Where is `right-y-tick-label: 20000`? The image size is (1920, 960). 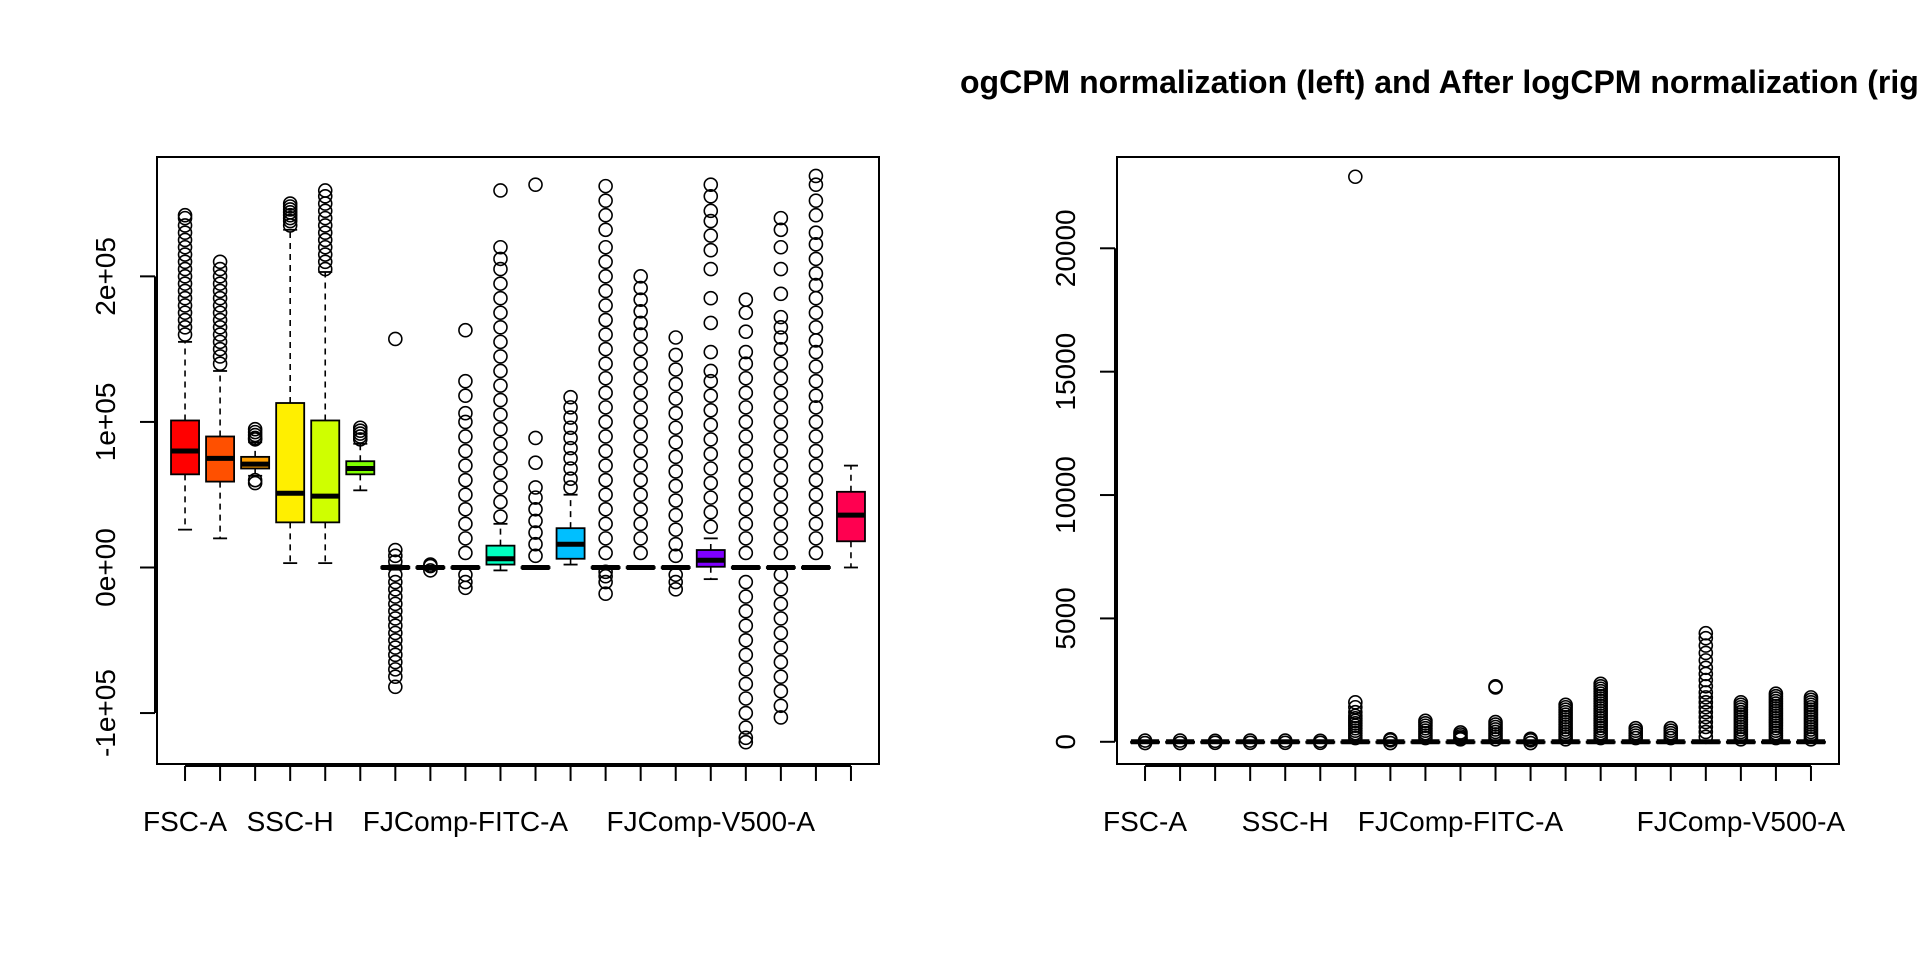
right-y-tick-label: 20000 is located at coordinates (1065, 248).